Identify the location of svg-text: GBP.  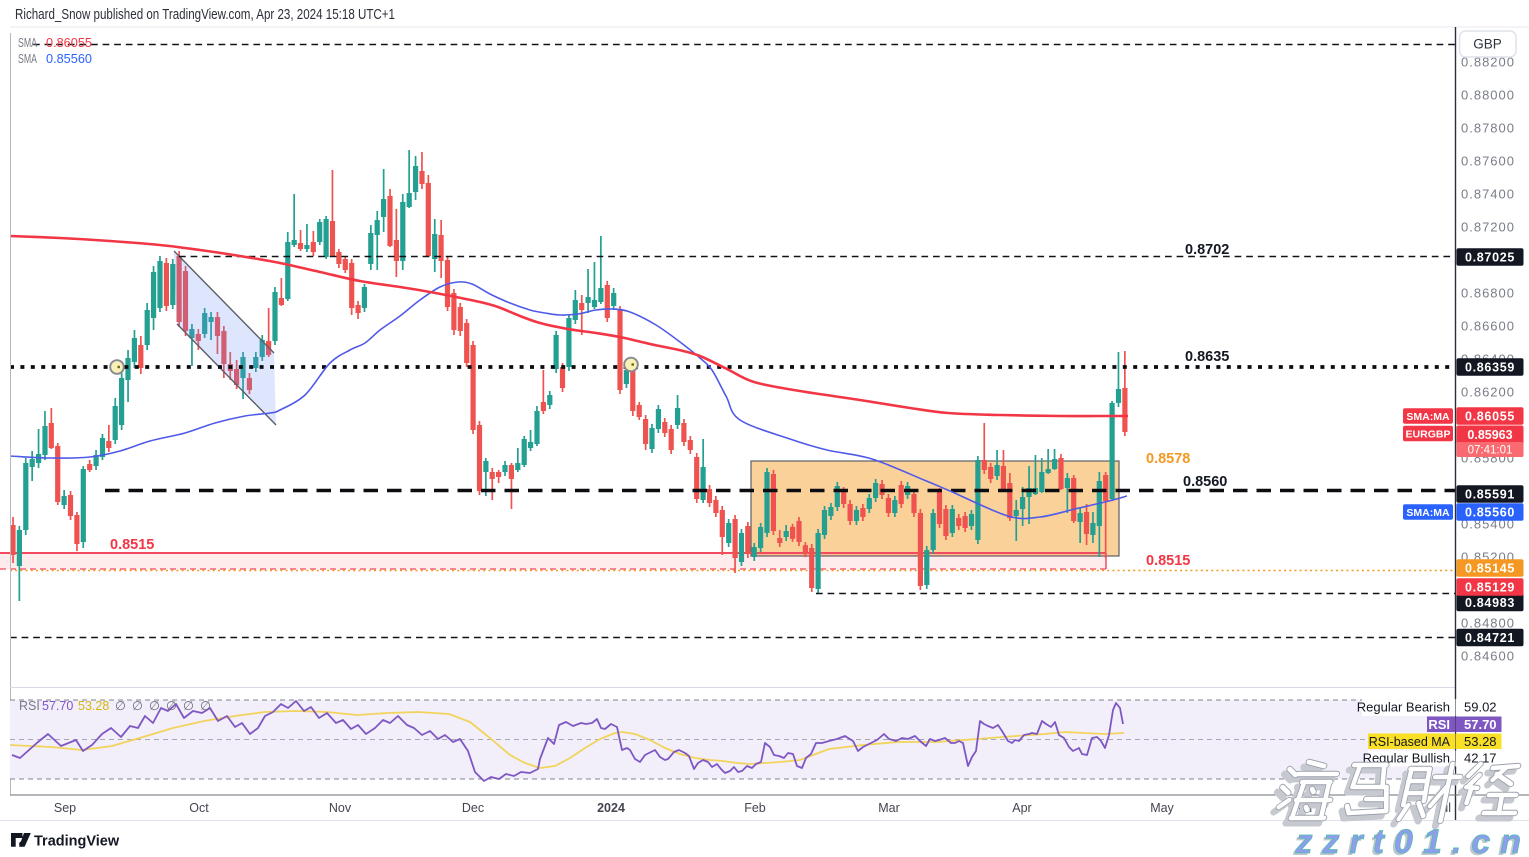
(1487, 44).